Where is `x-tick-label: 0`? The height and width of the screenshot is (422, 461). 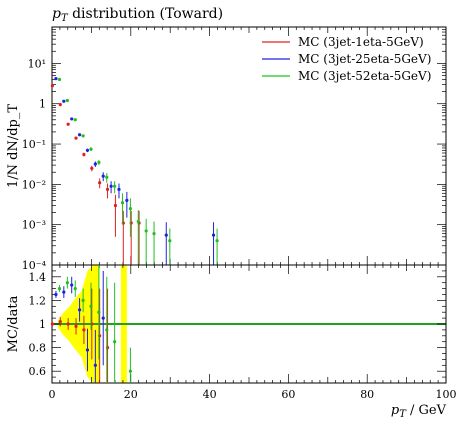 x-tick-label: 0 is located at coordinates (52, 394).